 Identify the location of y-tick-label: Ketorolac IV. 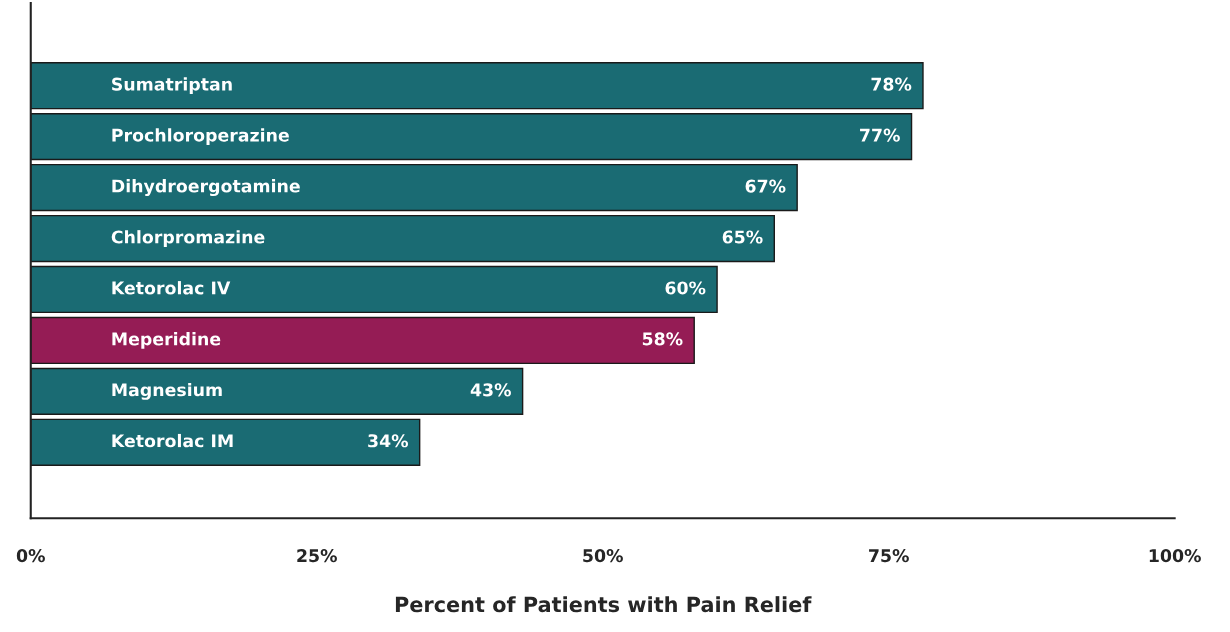
(171, 288).